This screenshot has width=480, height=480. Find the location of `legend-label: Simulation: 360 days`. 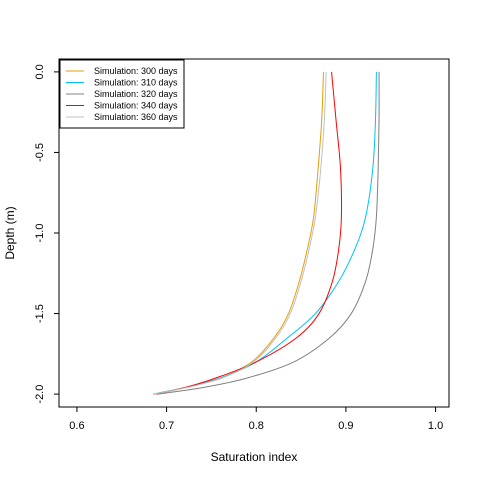

legend-label: Simulation: 360 days is located at coordinates (136, 117).